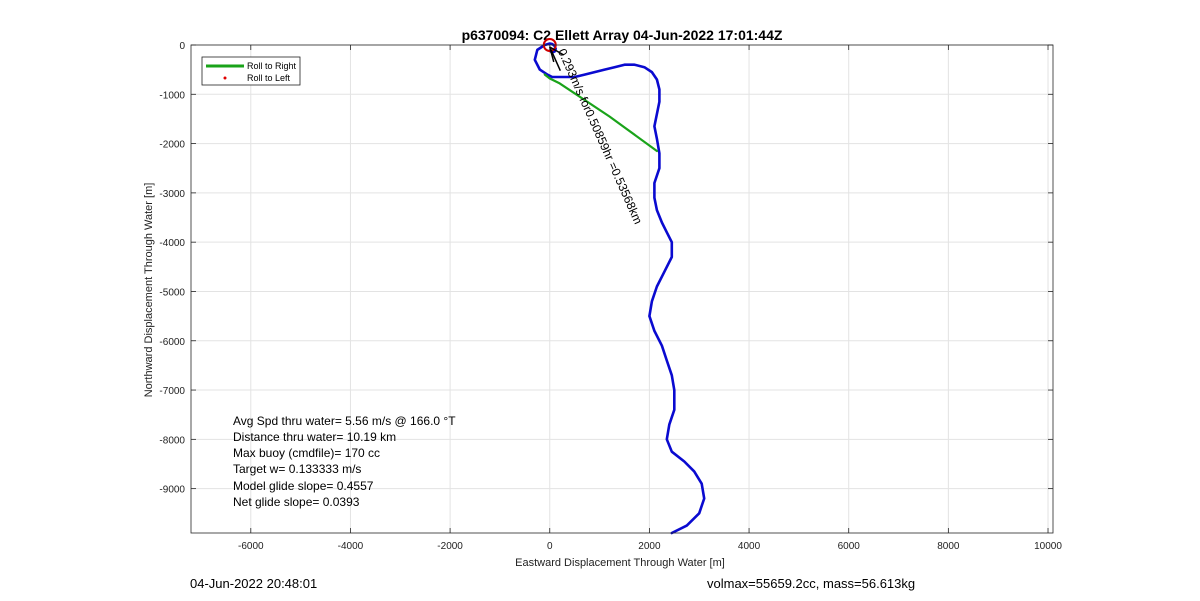 This screenshot has height=601, width=1200. Describe the element at coordinates (172, 95) in the screenshot. I see `y-tick-label: -1000` at that location.